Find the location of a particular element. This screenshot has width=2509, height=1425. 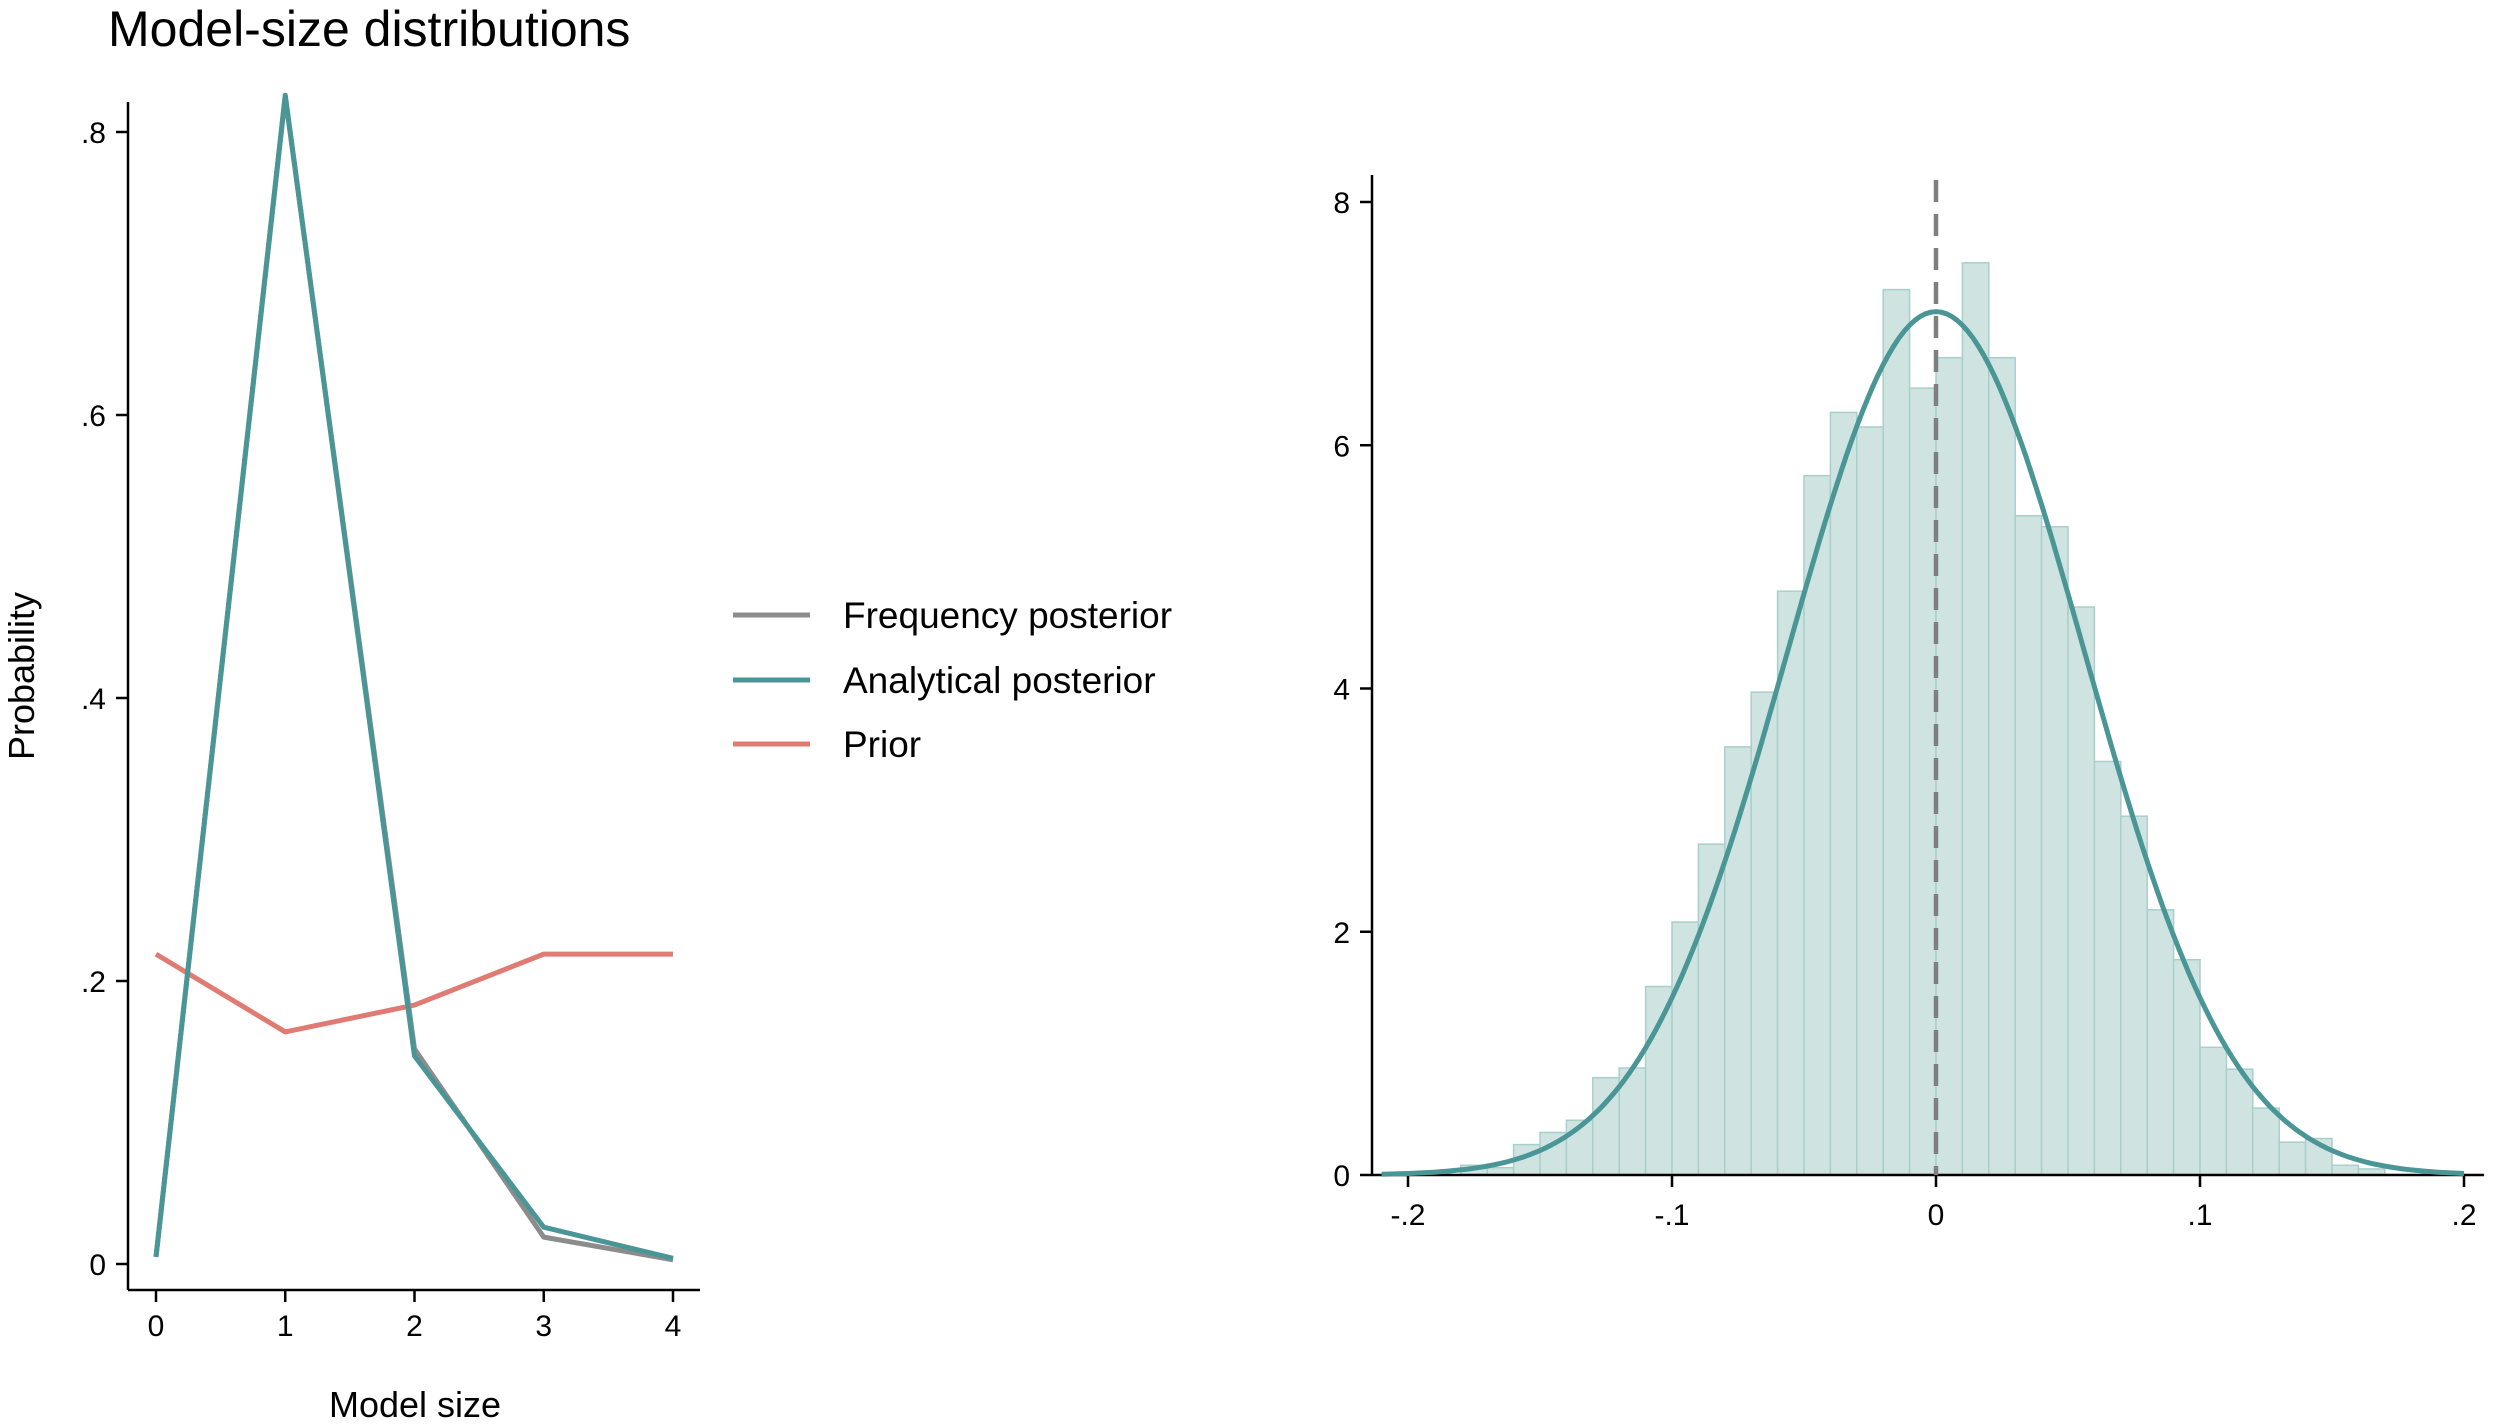

x-tick-label: -.2 is located at coordinates (1407, 1215).